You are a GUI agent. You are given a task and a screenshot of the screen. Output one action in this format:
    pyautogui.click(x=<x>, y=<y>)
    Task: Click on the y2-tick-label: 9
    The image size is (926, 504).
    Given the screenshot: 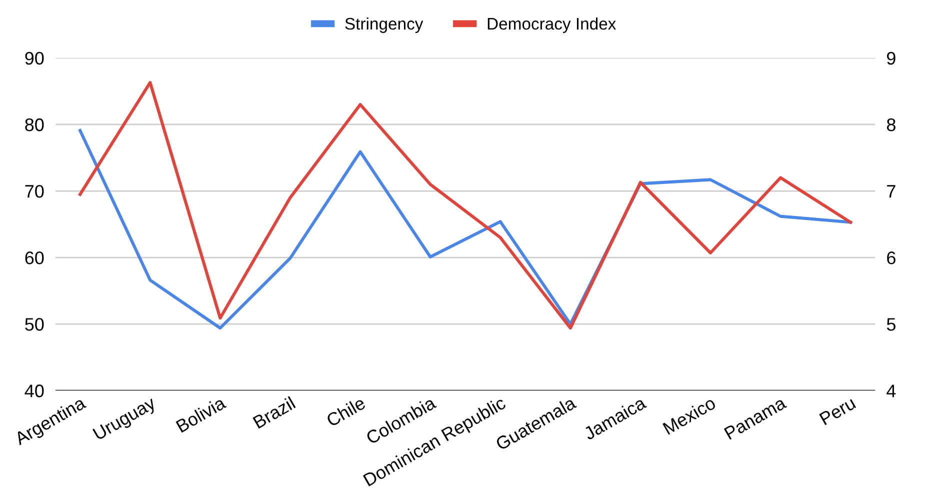 What is the action you would take?
    pyautogui.click(x=891, y=58)
    